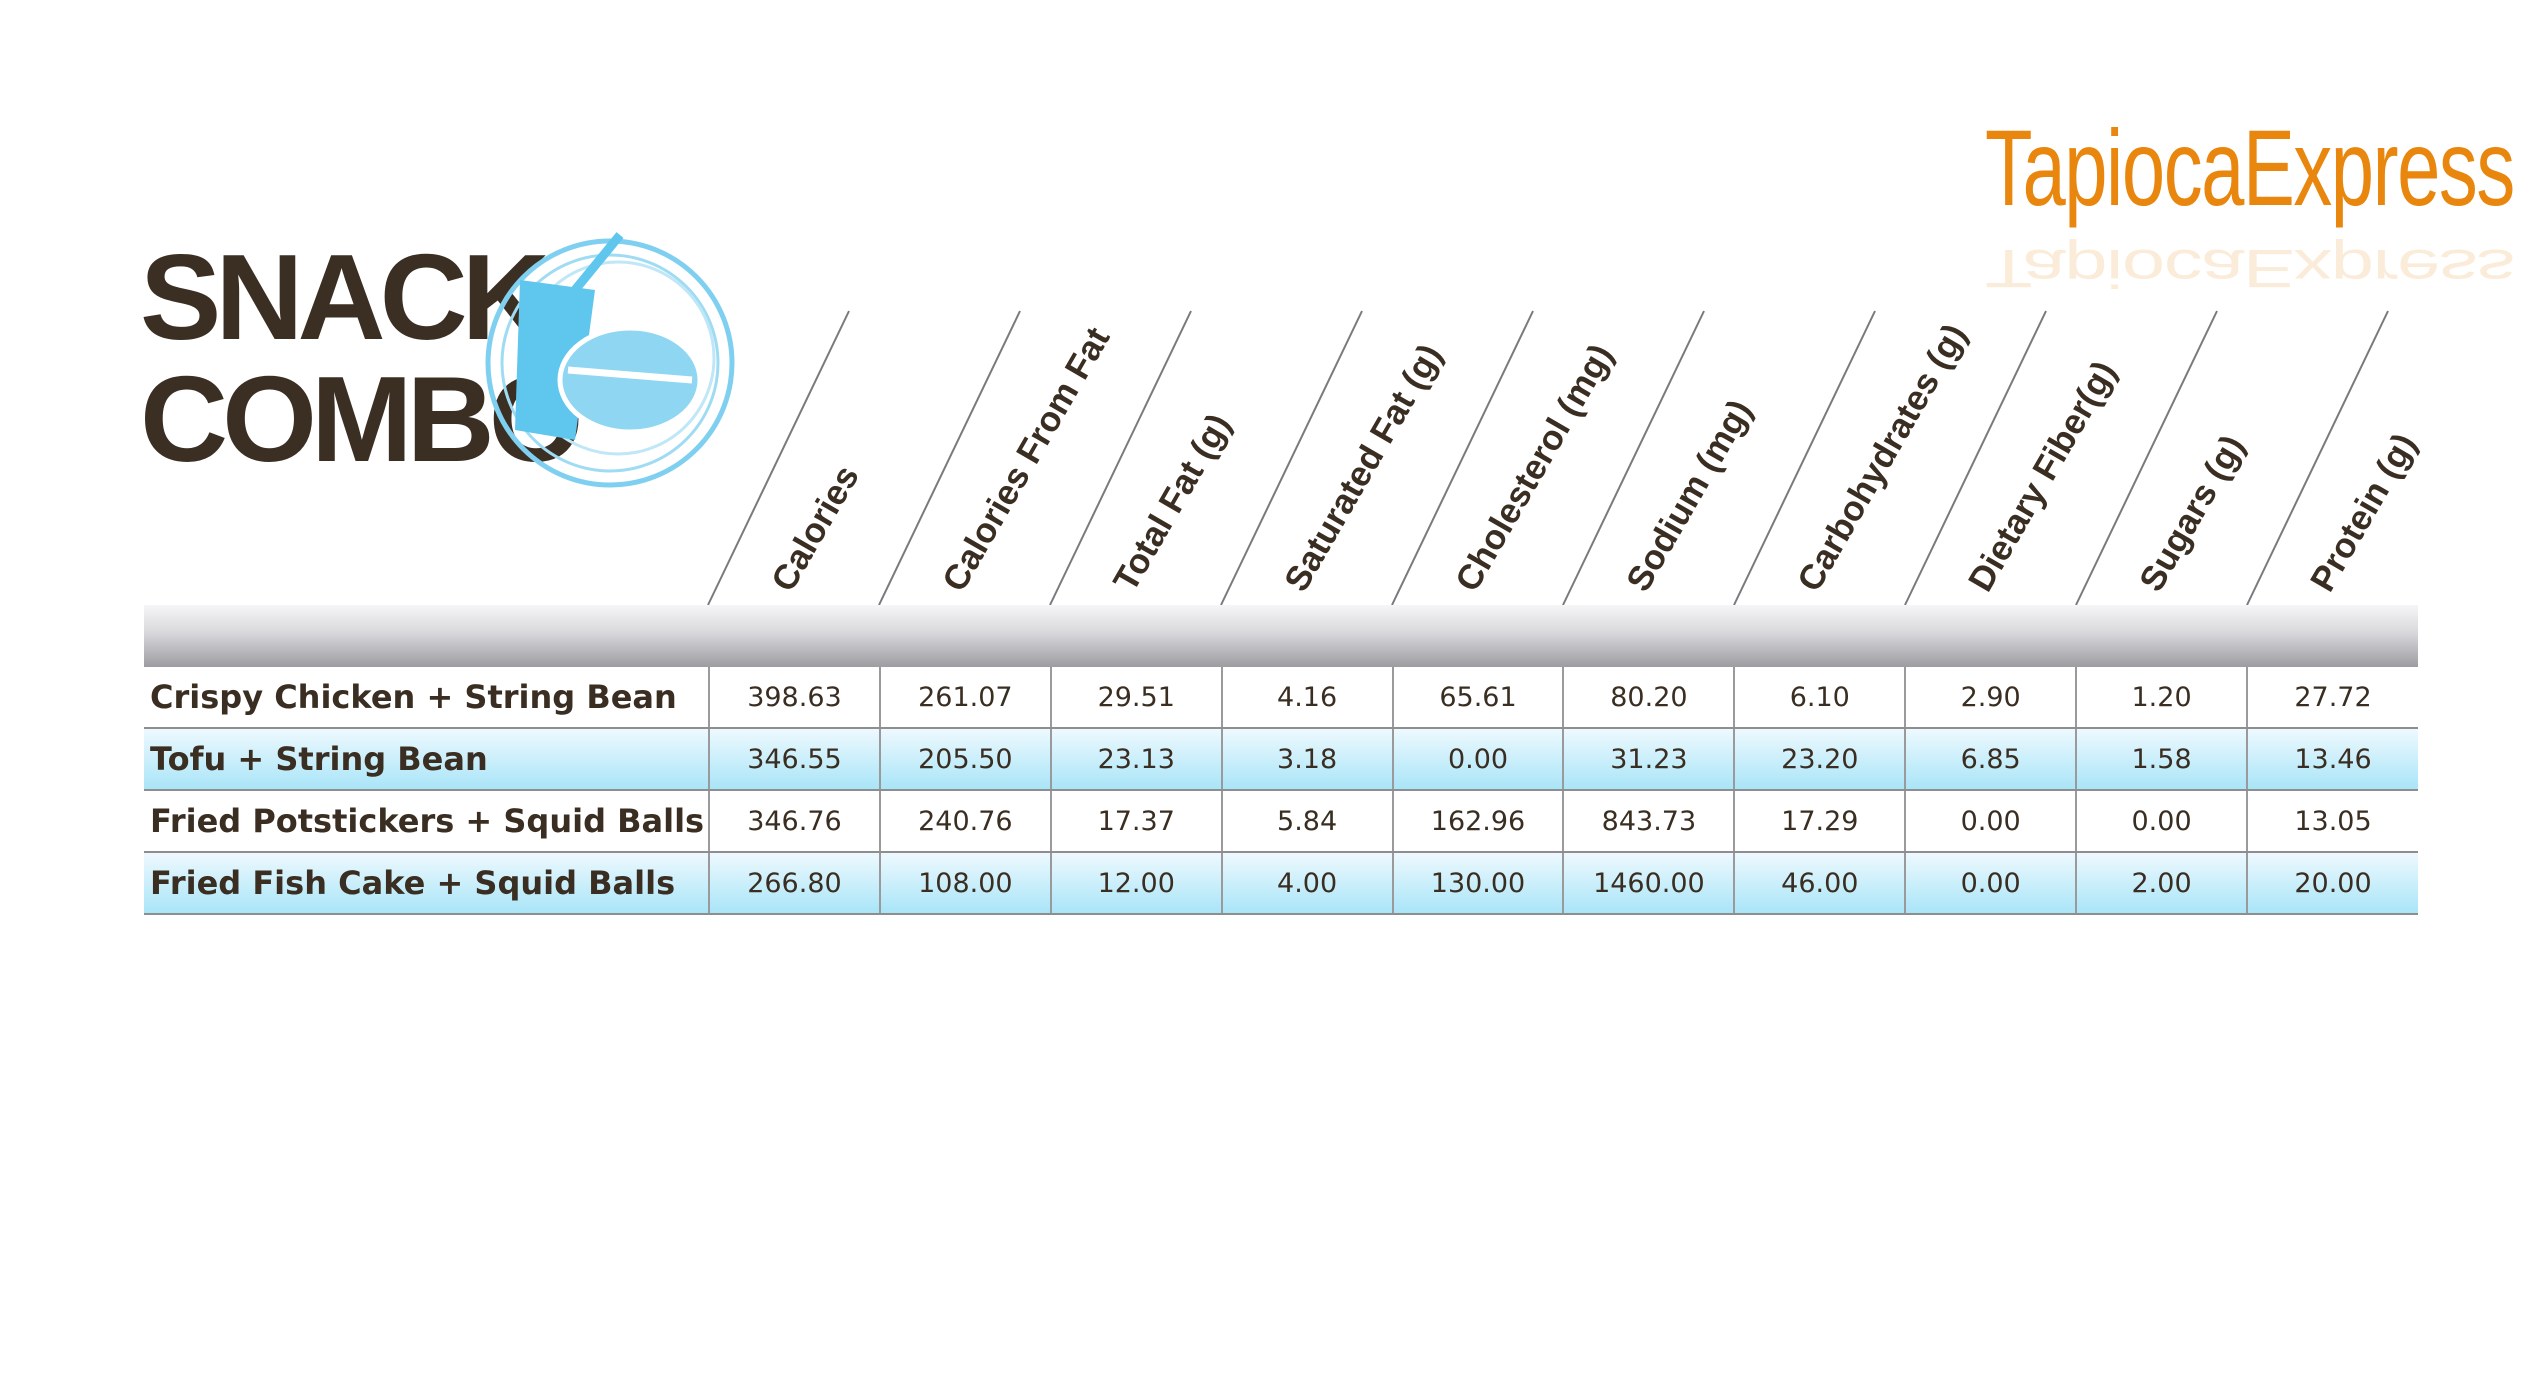 The width and height of the screenshot is (2546, 1393). What do you see at coordinates (1306, 821) in the screenshot?
I see `value-cell: 5.84` at bounding box center [1306, 821].